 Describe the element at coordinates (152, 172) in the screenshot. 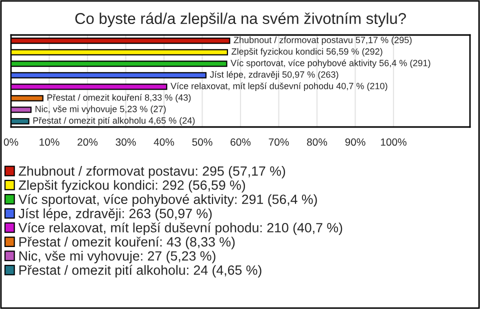

I see `legend-label: Zhubnout / zformovat postavu: 295 (57,17 %)` at that location.